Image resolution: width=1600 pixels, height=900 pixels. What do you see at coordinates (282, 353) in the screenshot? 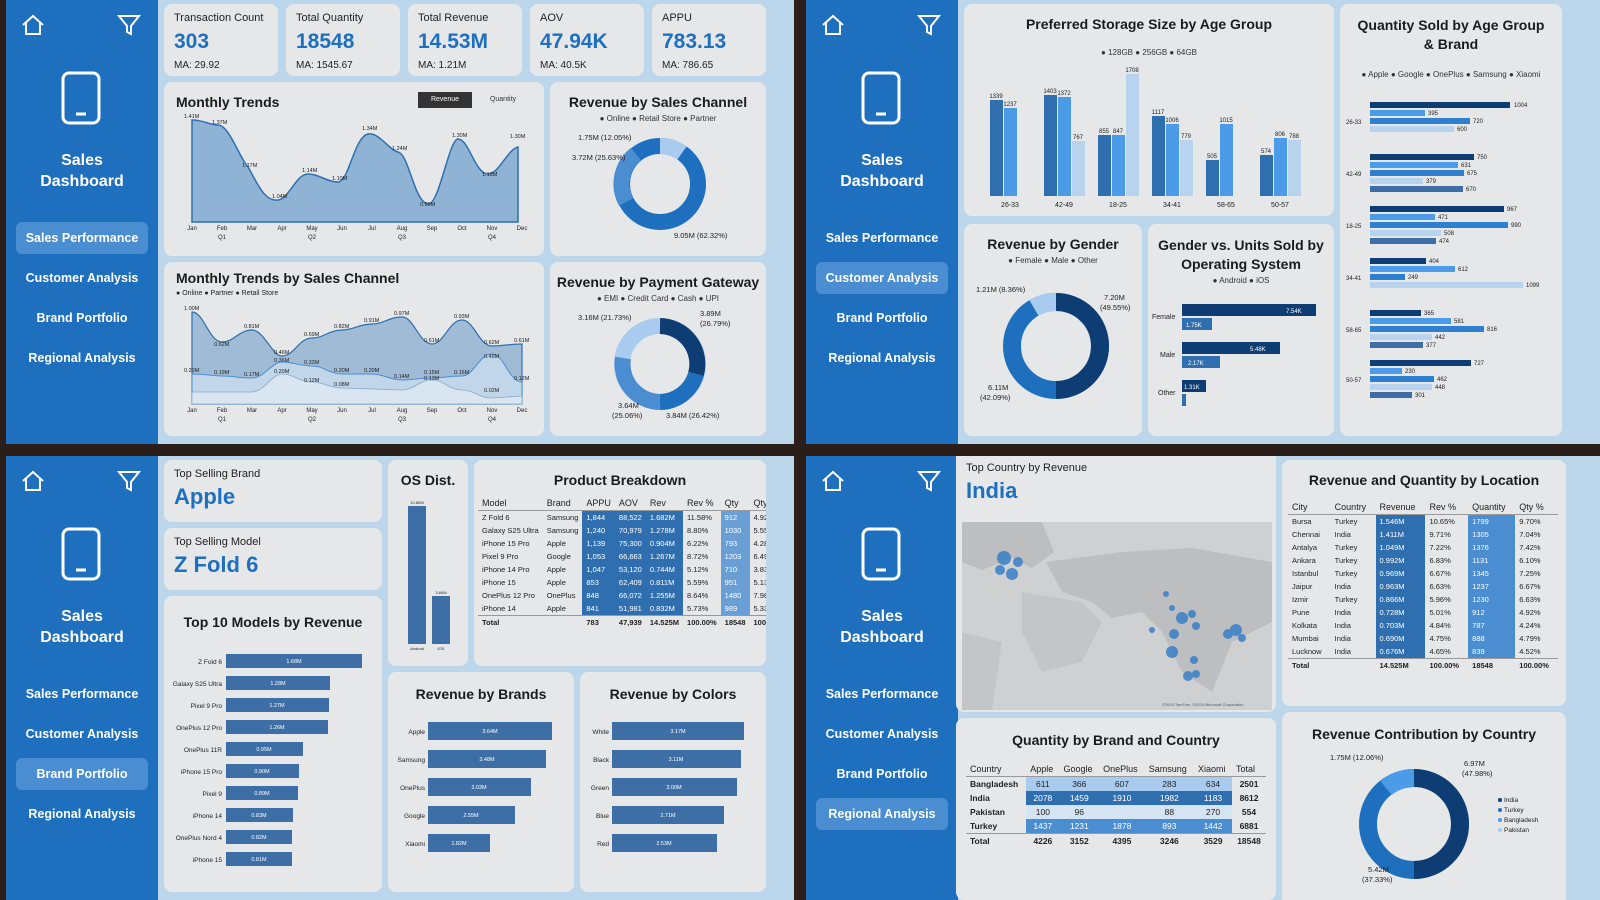
I see `data-label: 0.46M` at bounding box center [282, 353].